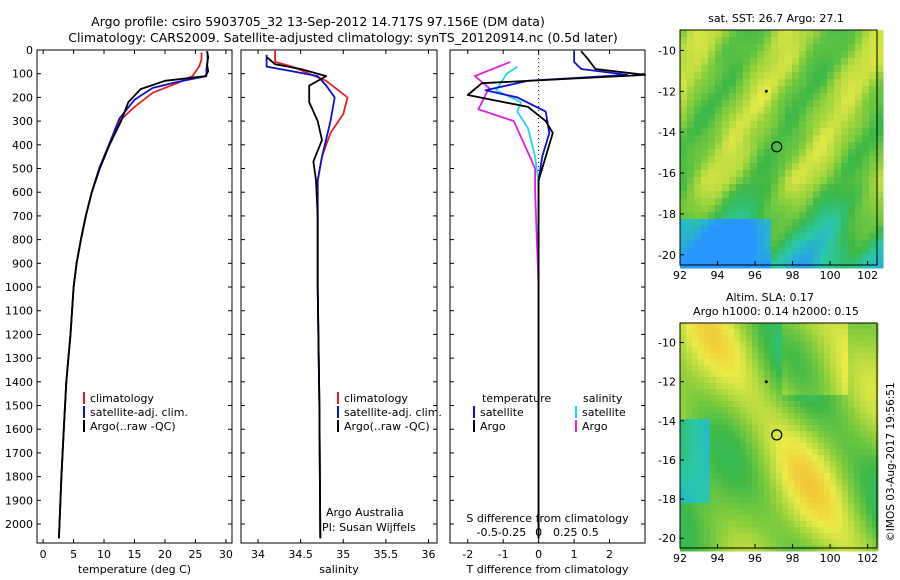 The image size is (900, 580). Describe the element at coordinates (19, 287) in the screenshot. I see `y-tick-label: 1000` at that location.